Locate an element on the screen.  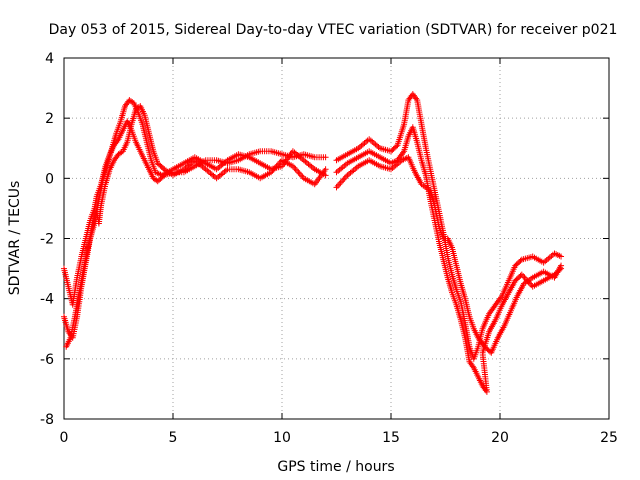
x-tick-label: 15 is located at coordinates (391, 438).